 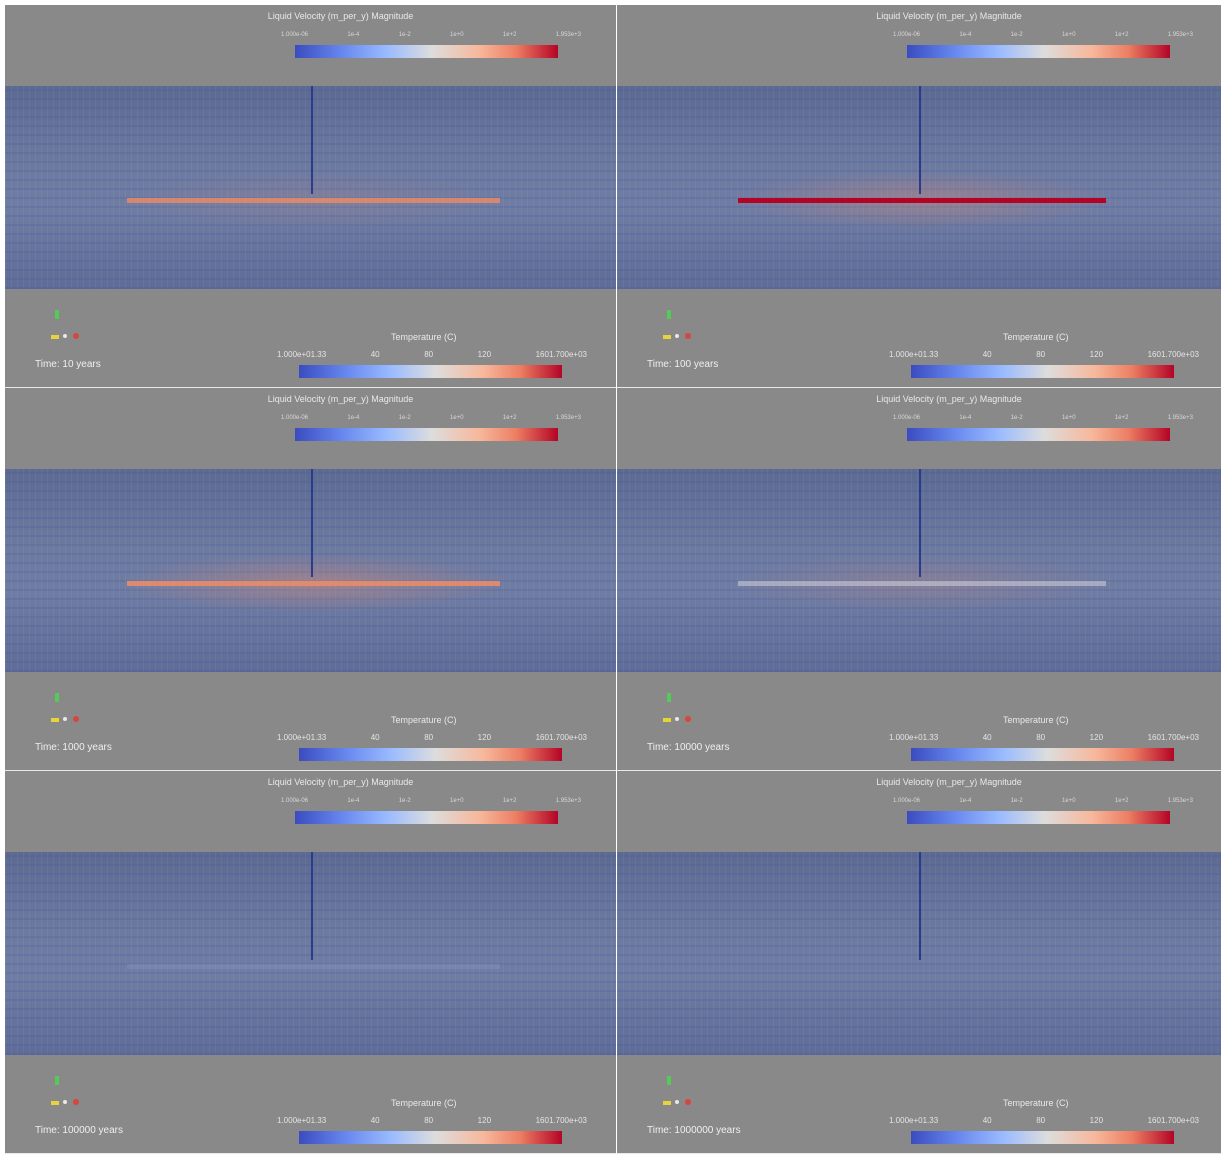 I want to click on time-label: Time: 100000 years, so click(x=79, y=1130).